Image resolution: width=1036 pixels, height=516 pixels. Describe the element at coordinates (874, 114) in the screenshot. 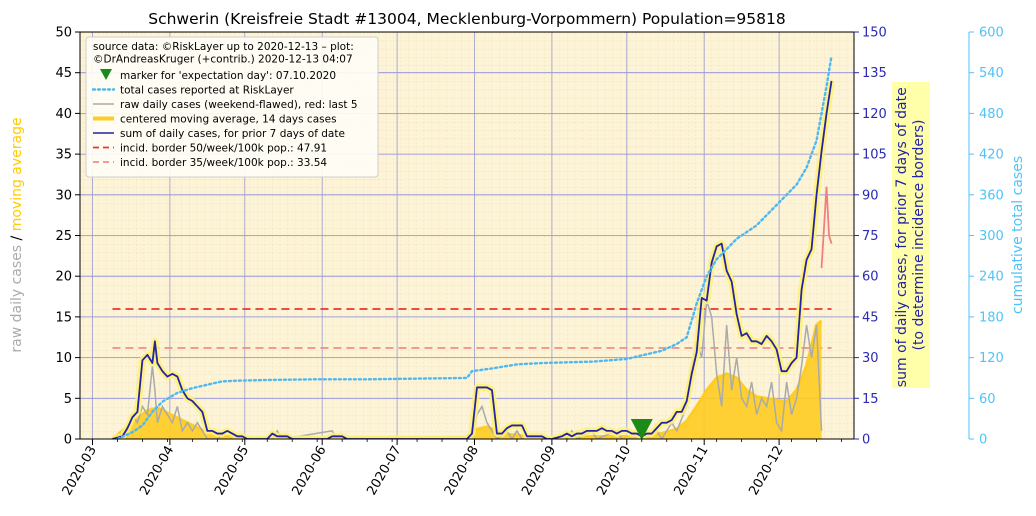

I see `y-mid-tick-label: 120` at that location.